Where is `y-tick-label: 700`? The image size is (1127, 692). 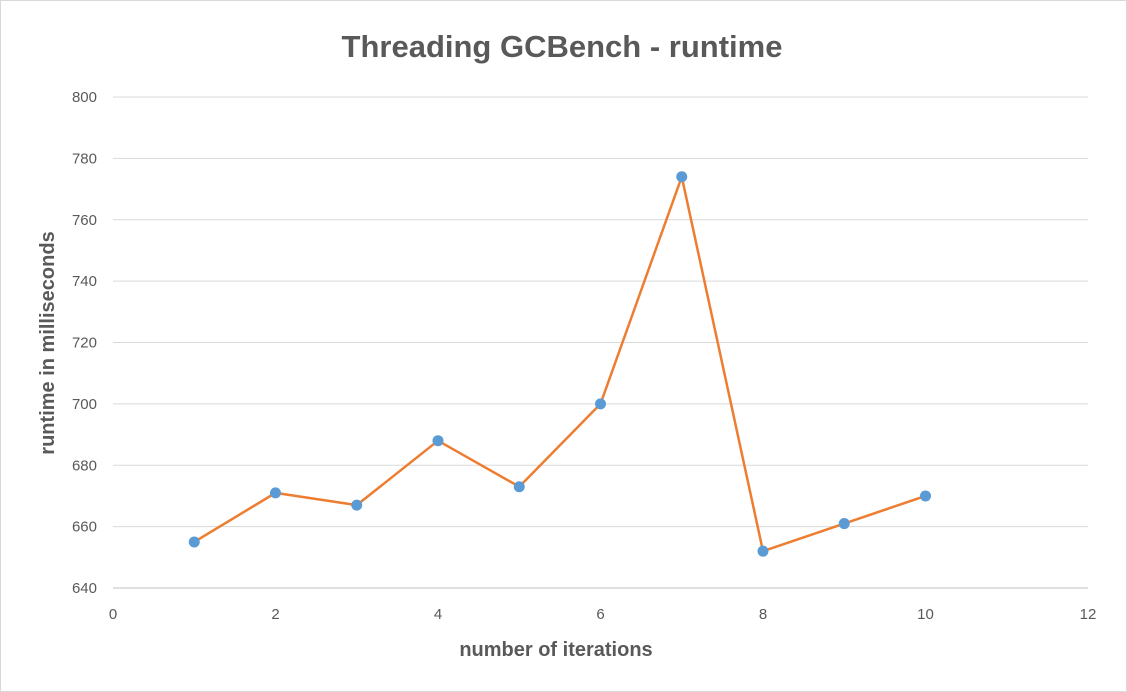 y-tick-label: 700 is located at coordinates (84, 404).